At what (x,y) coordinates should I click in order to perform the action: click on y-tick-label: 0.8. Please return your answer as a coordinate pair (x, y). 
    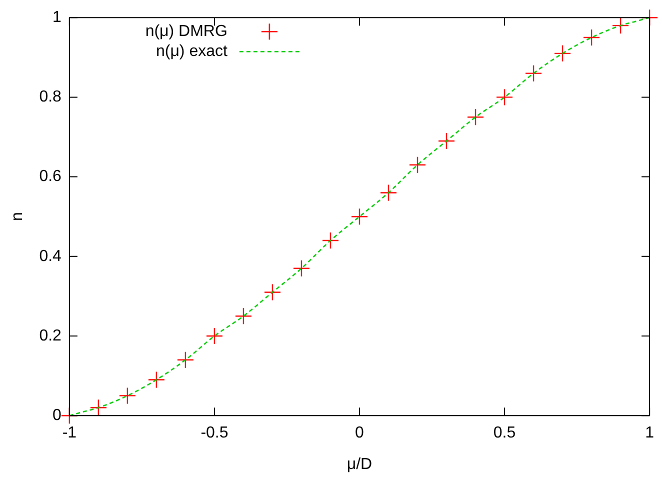
    Looking at the image, I should click on (50, 97).